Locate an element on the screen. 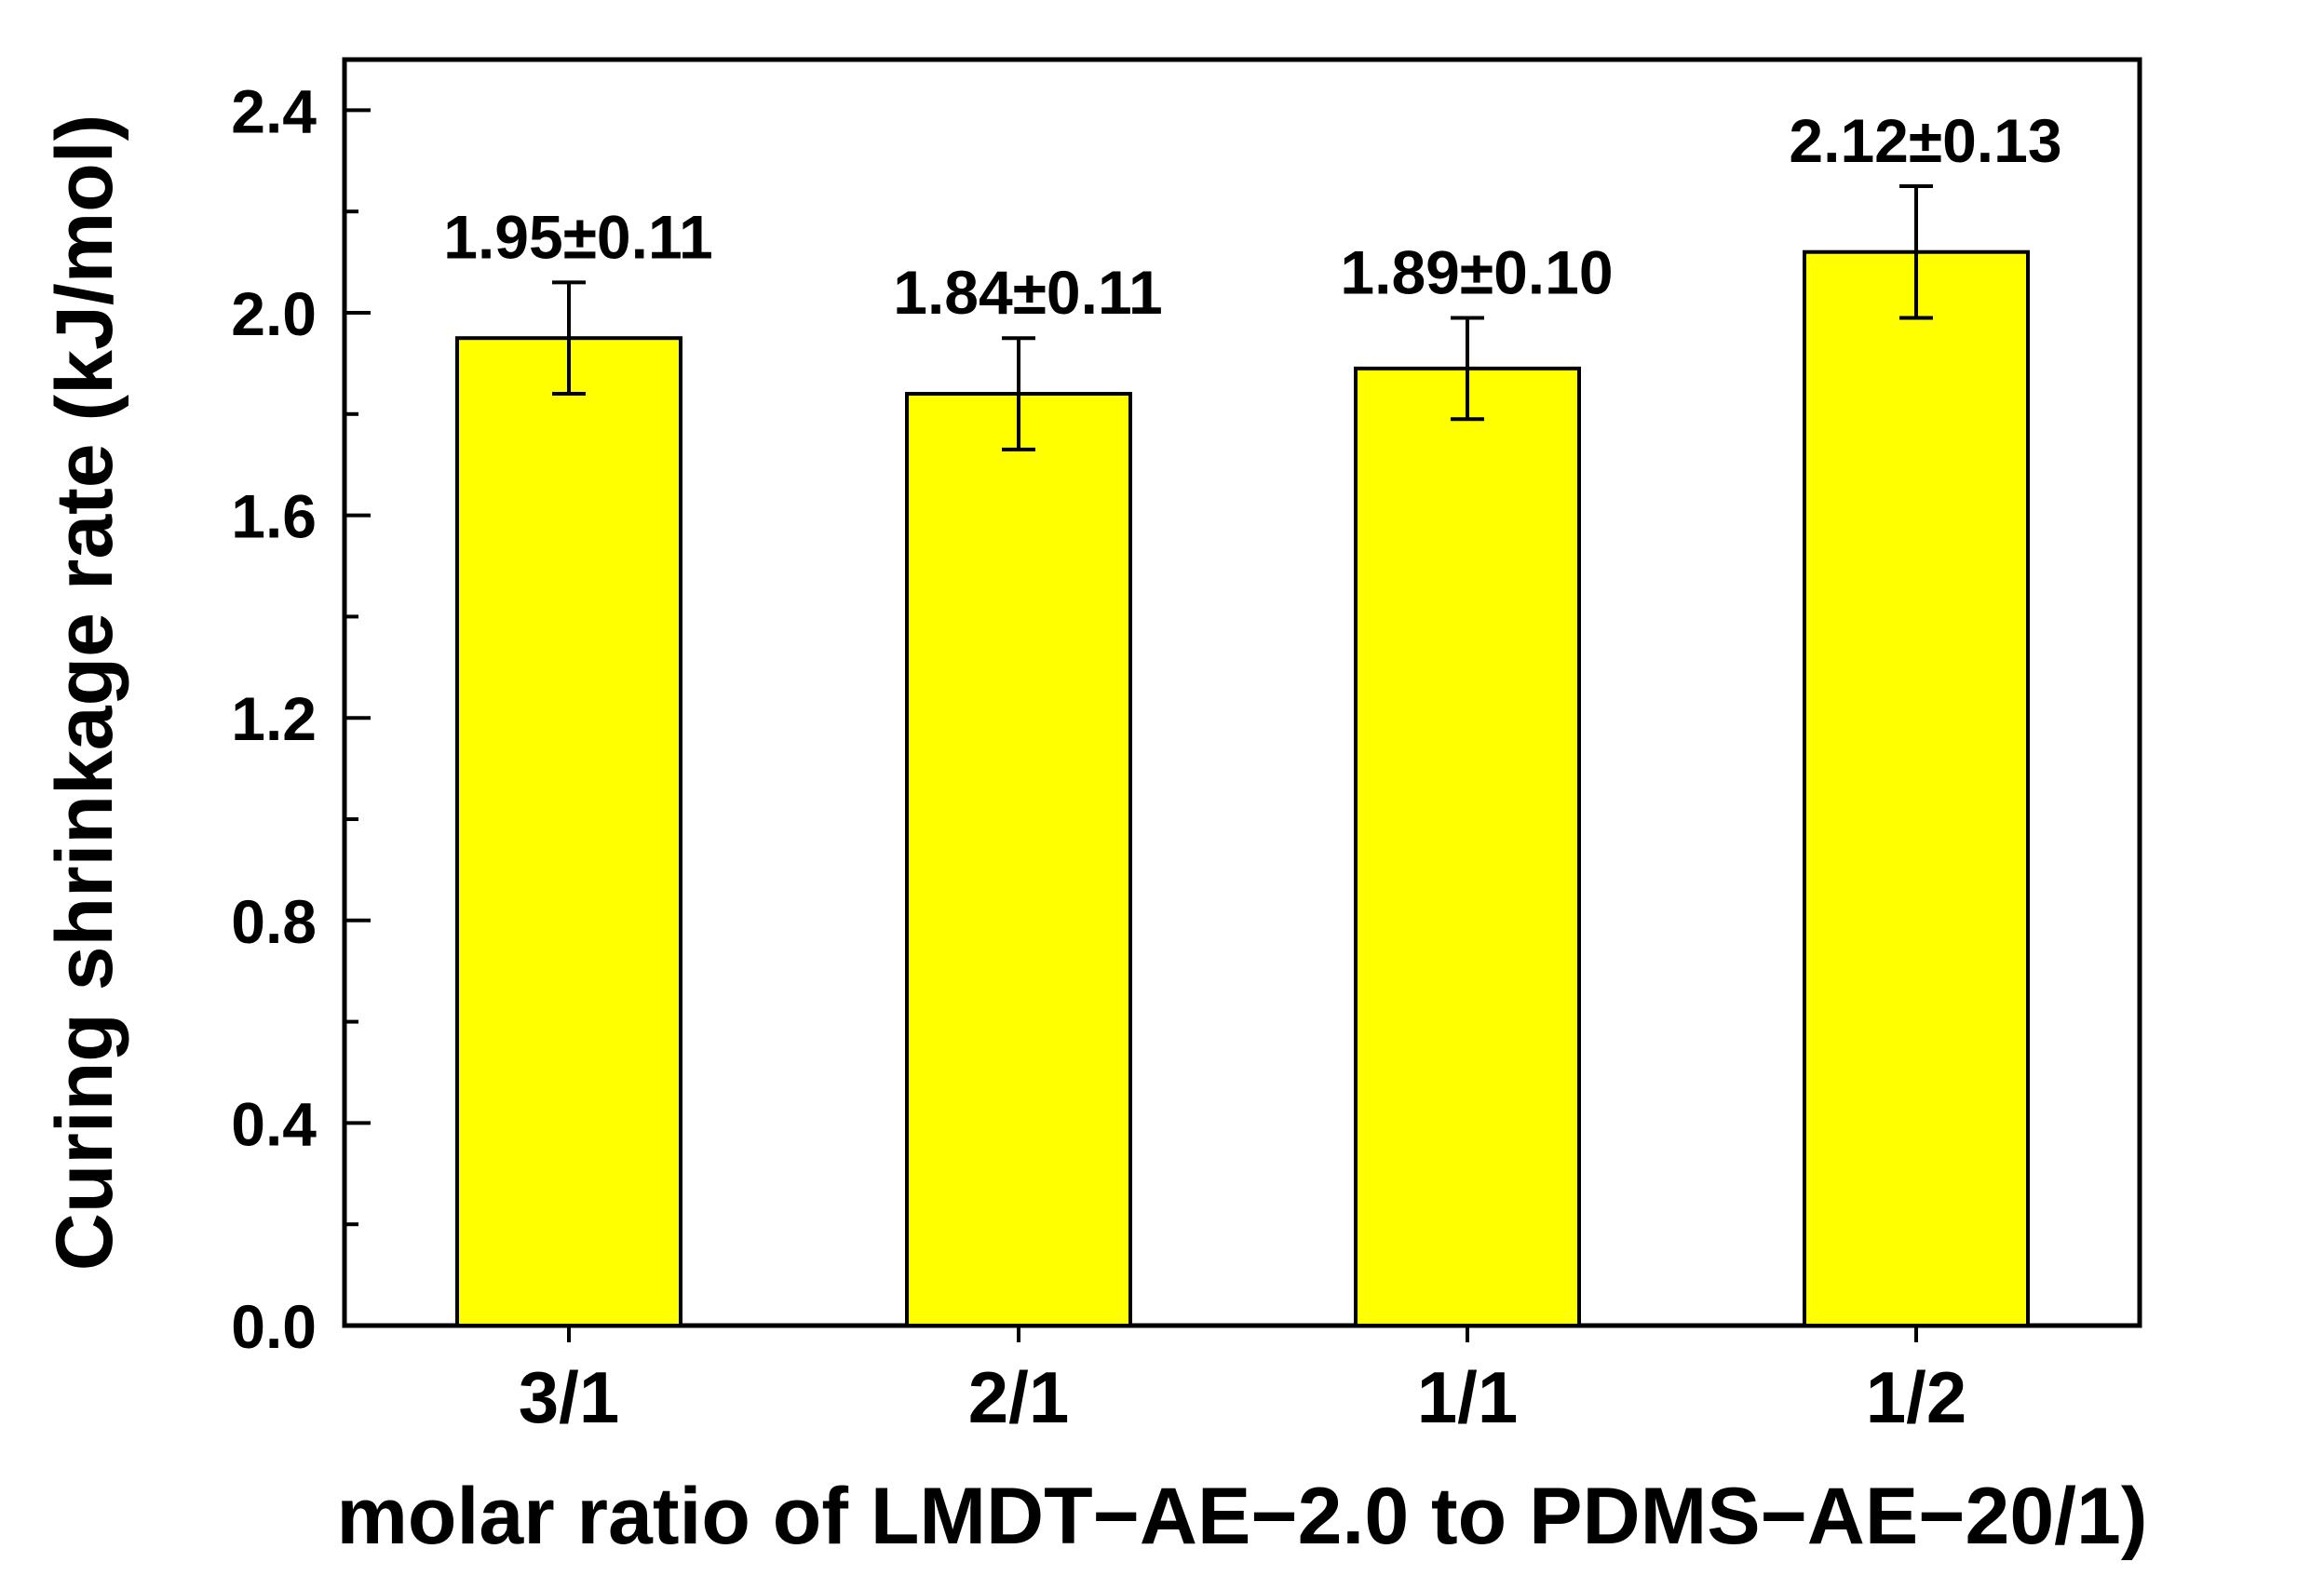  data-label: 1.89±0.10 is located at coordinates (1477, 271).